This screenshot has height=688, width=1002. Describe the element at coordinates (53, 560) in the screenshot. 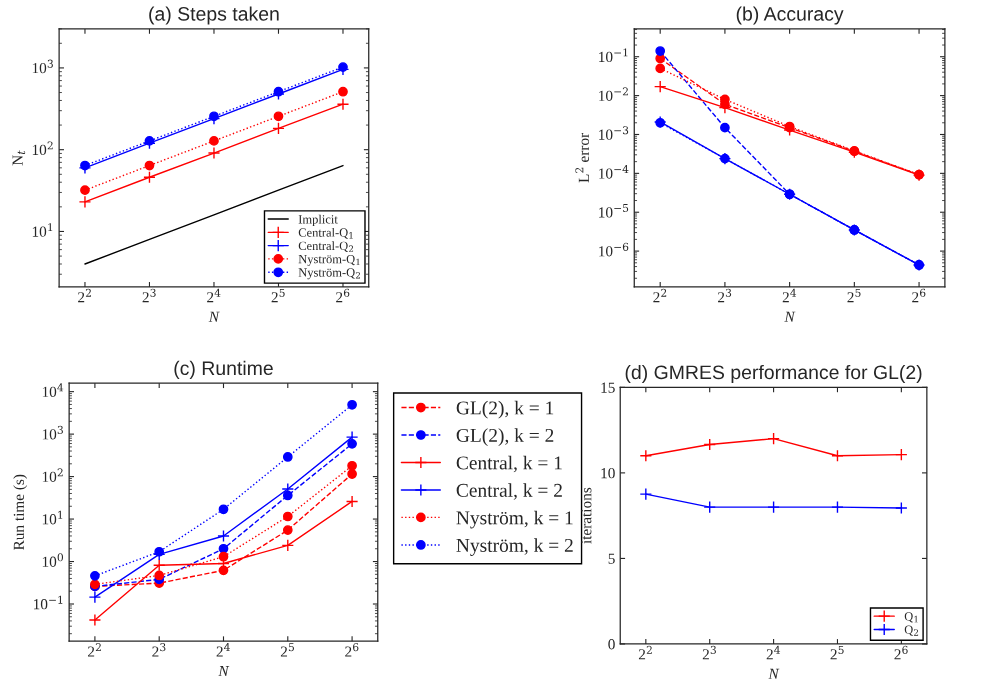

I see `y-tick-label: 10$^{0}$` at that location.